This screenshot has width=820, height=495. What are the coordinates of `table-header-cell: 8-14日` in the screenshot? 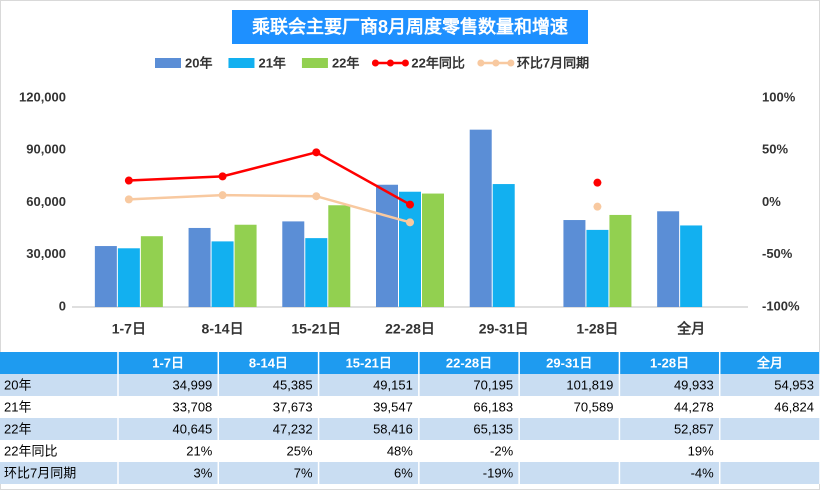 It's located at (268, 362).